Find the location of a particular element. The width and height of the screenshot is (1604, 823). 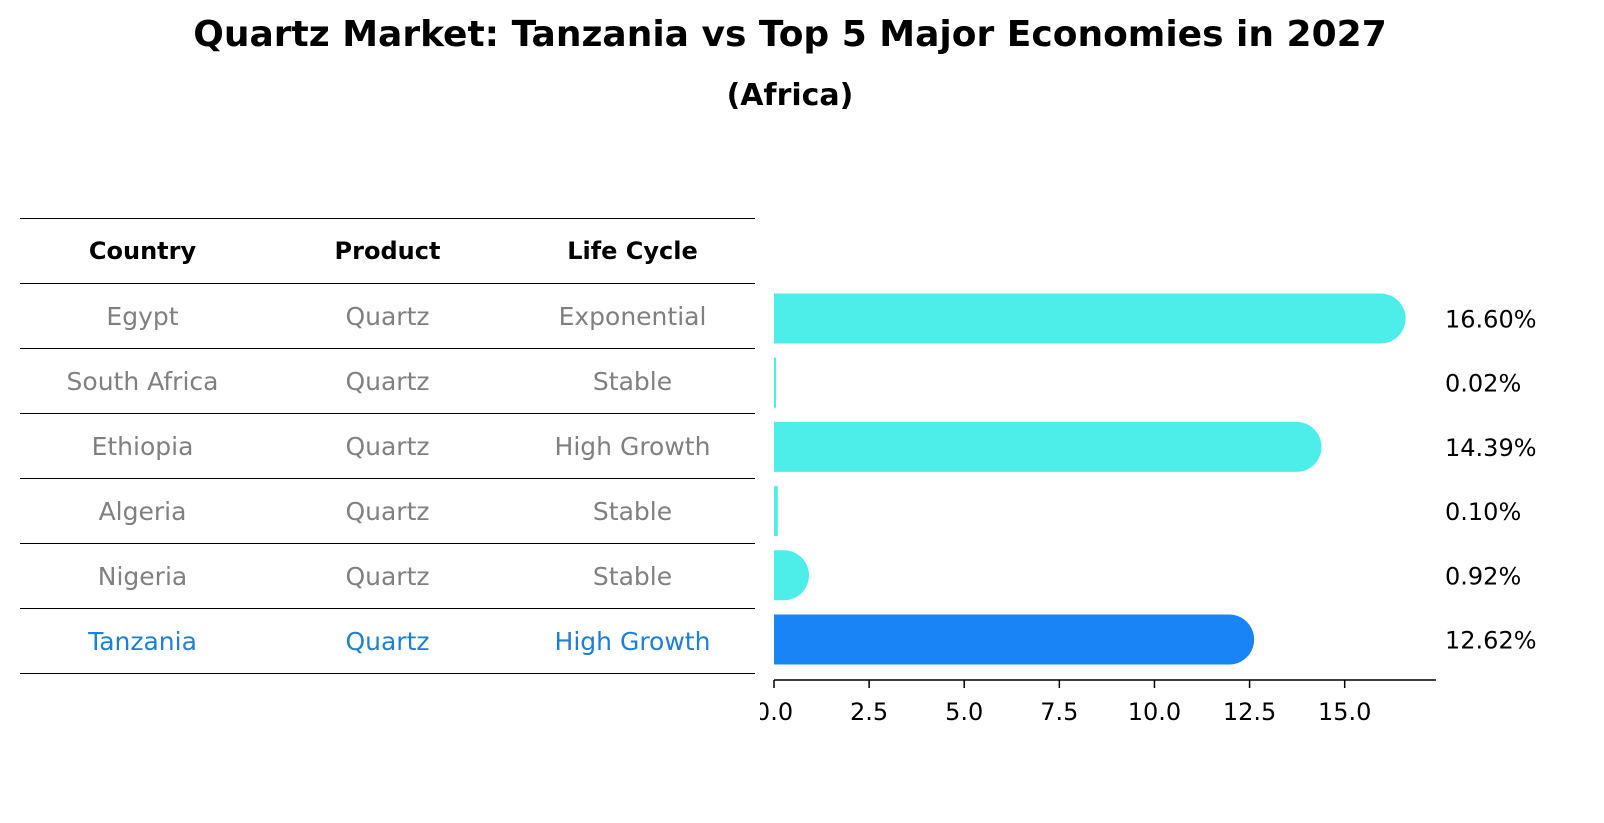

bar-nigeria is located at coordinates (792, 575).